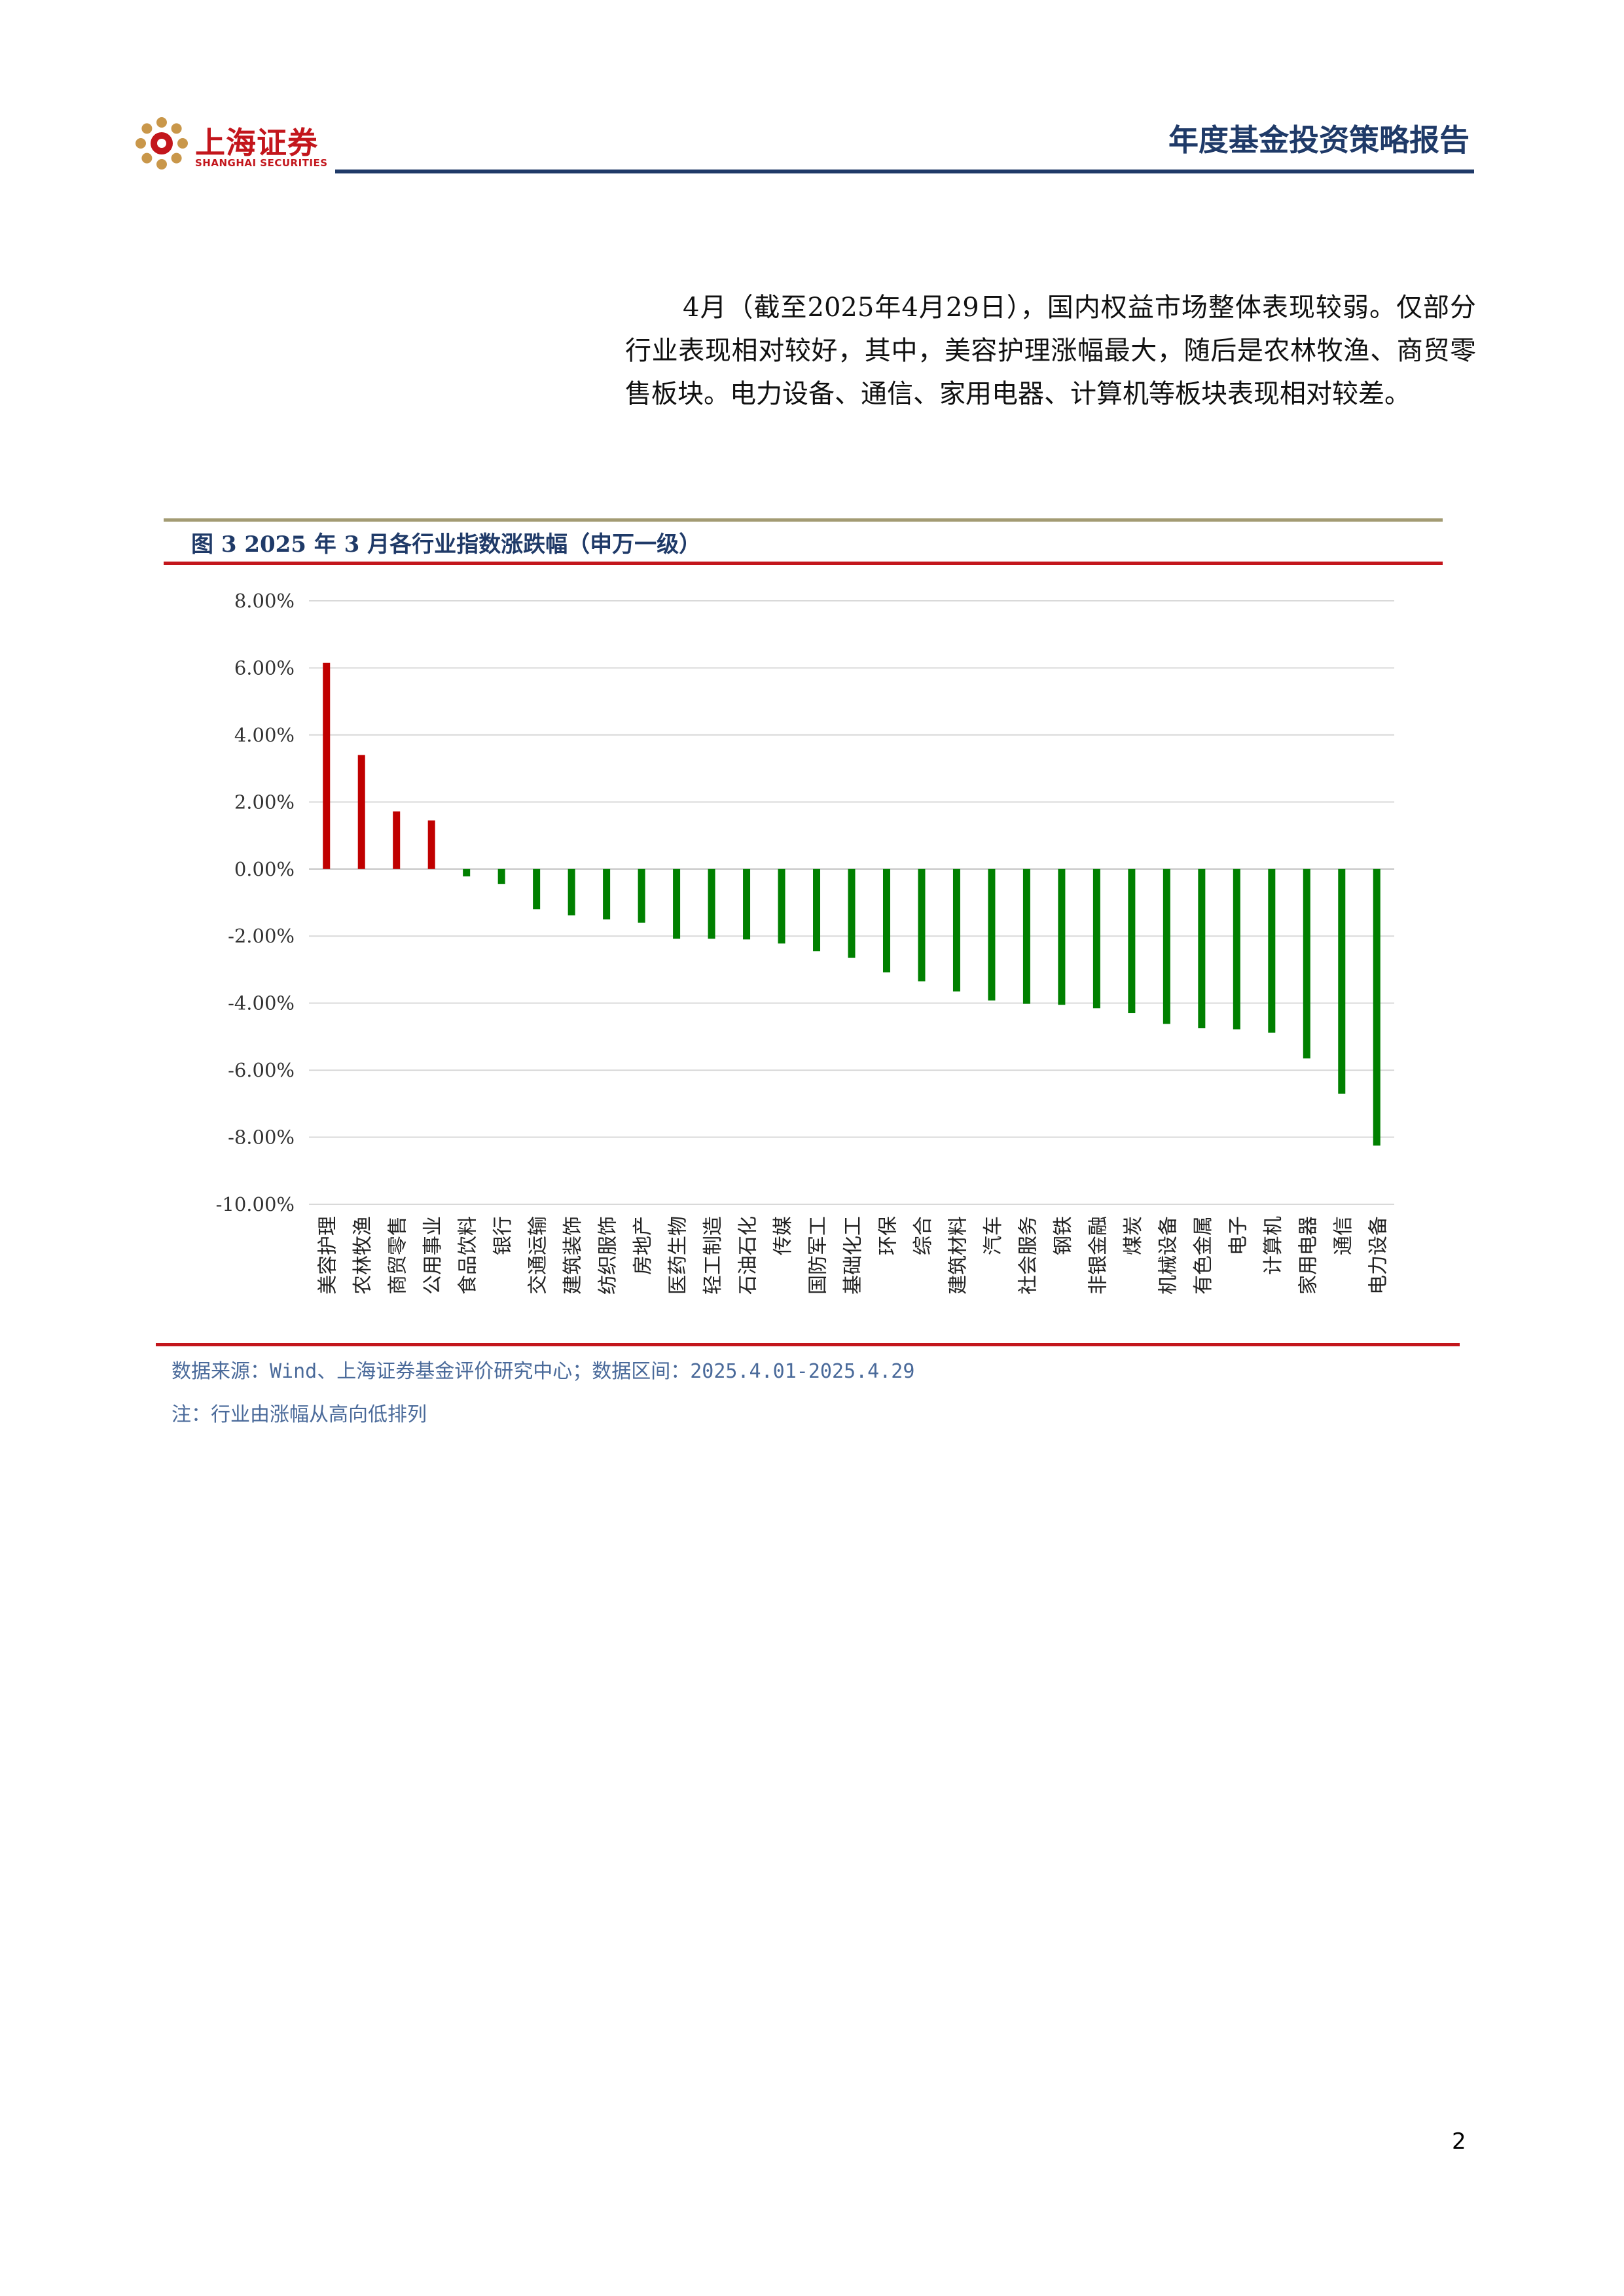 The image size is (1624, 2296). Describe the element at coordinates (958, 1255) in the screenshot. I see `x-category-label: 建筑材料` at that location.